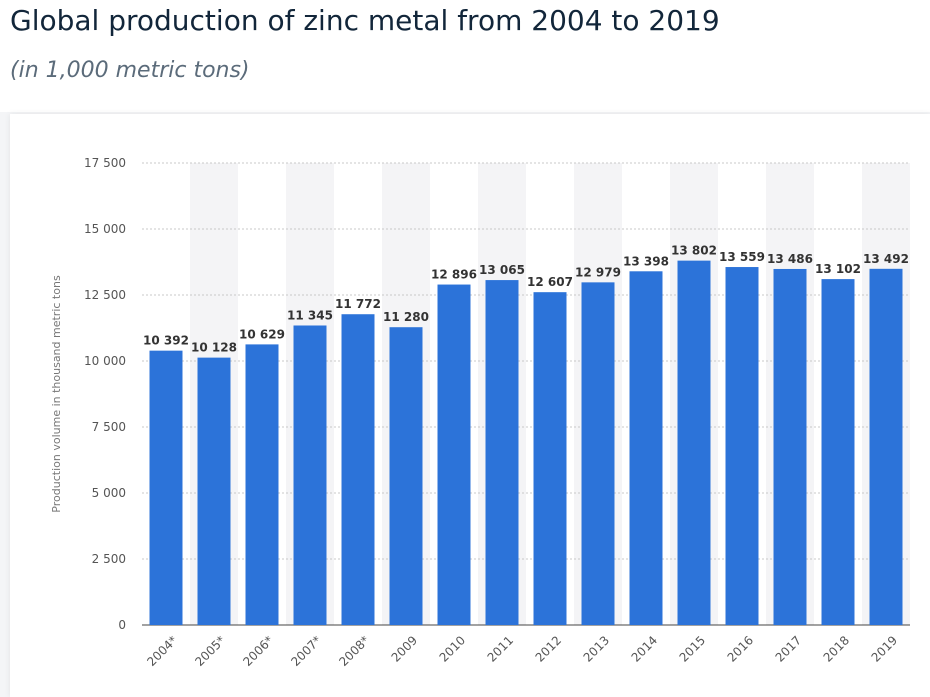 Image resolution: width=930 pixels, height=697 pixels. I want to click on bar-2009, so click(406, 476).